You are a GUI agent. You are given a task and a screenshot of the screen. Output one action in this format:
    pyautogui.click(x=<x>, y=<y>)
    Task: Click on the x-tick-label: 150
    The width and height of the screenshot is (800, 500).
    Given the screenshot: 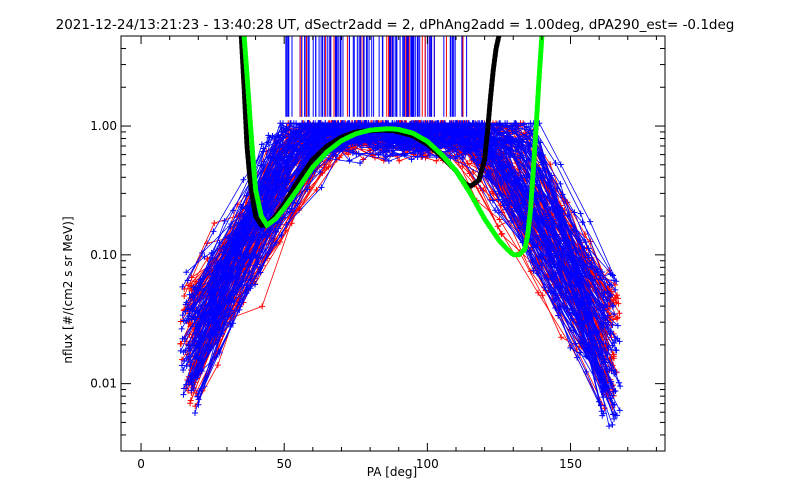 What is the action you would take?
    pyautogui.click(x=570, y=464)
    